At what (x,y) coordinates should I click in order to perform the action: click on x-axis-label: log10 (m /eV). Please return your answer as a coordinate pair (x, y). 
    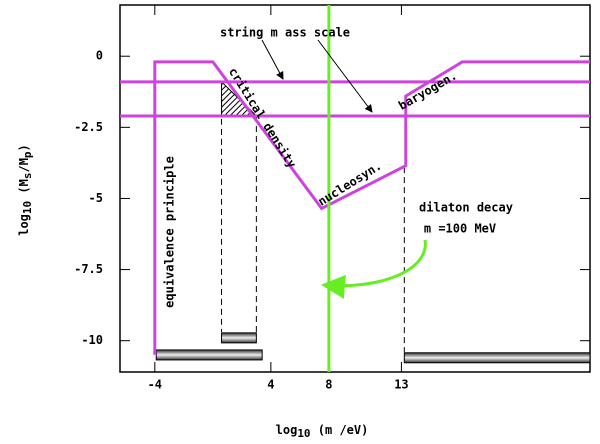
    Looking at the image, I should click on (322, 432).